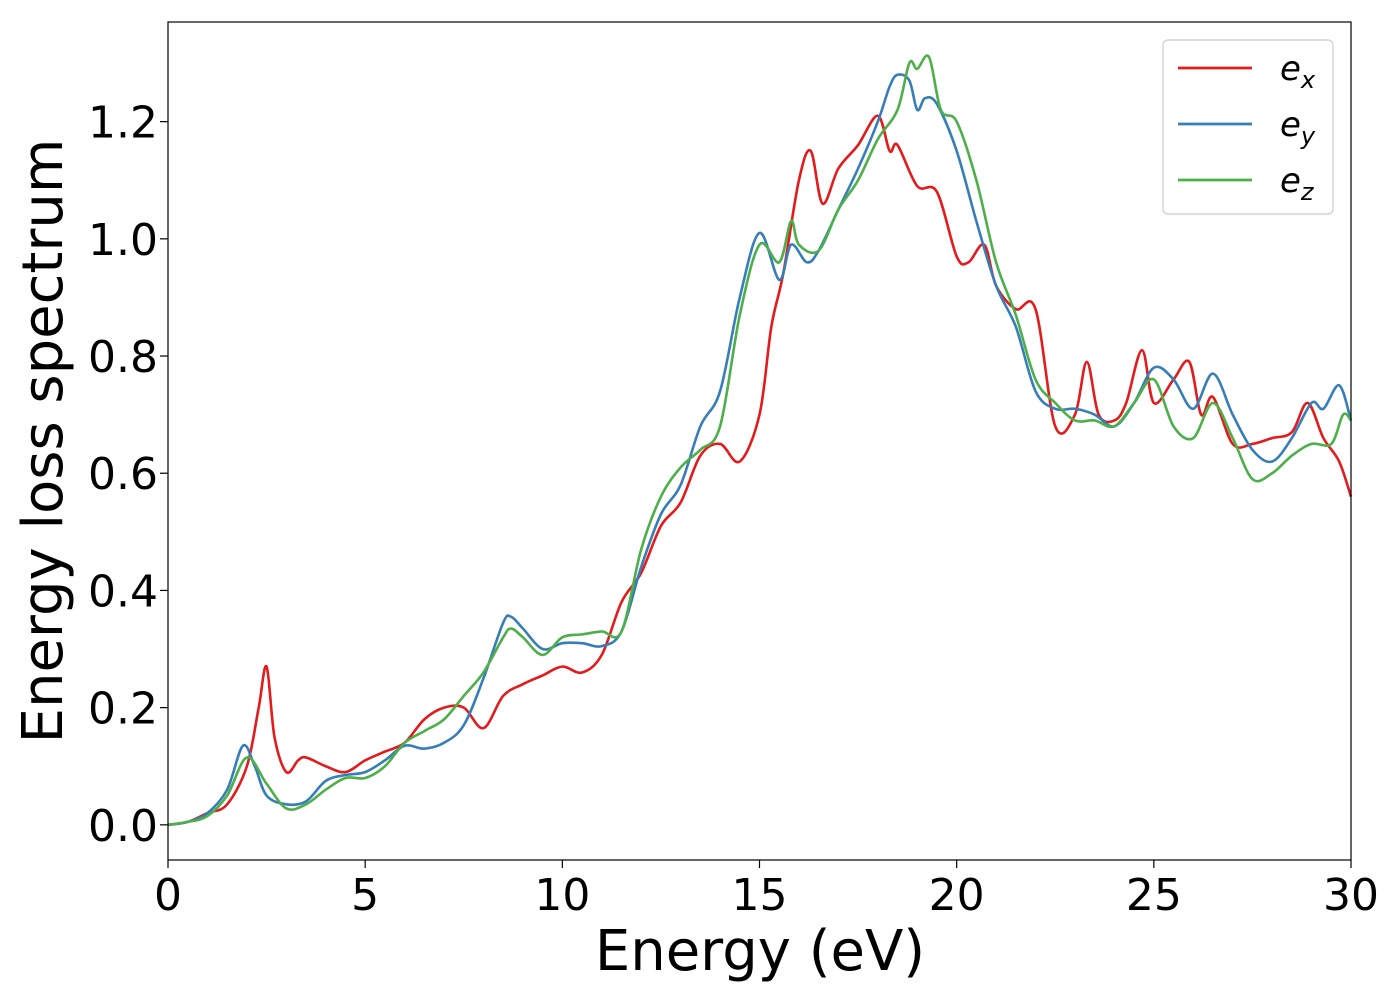 The width and height of the screenshot is (1400, 1000). What do you see at coordinates (123, 357) in the screenshot?
I see `y-tick-label: 0.8` at bounding box center [123, 357].